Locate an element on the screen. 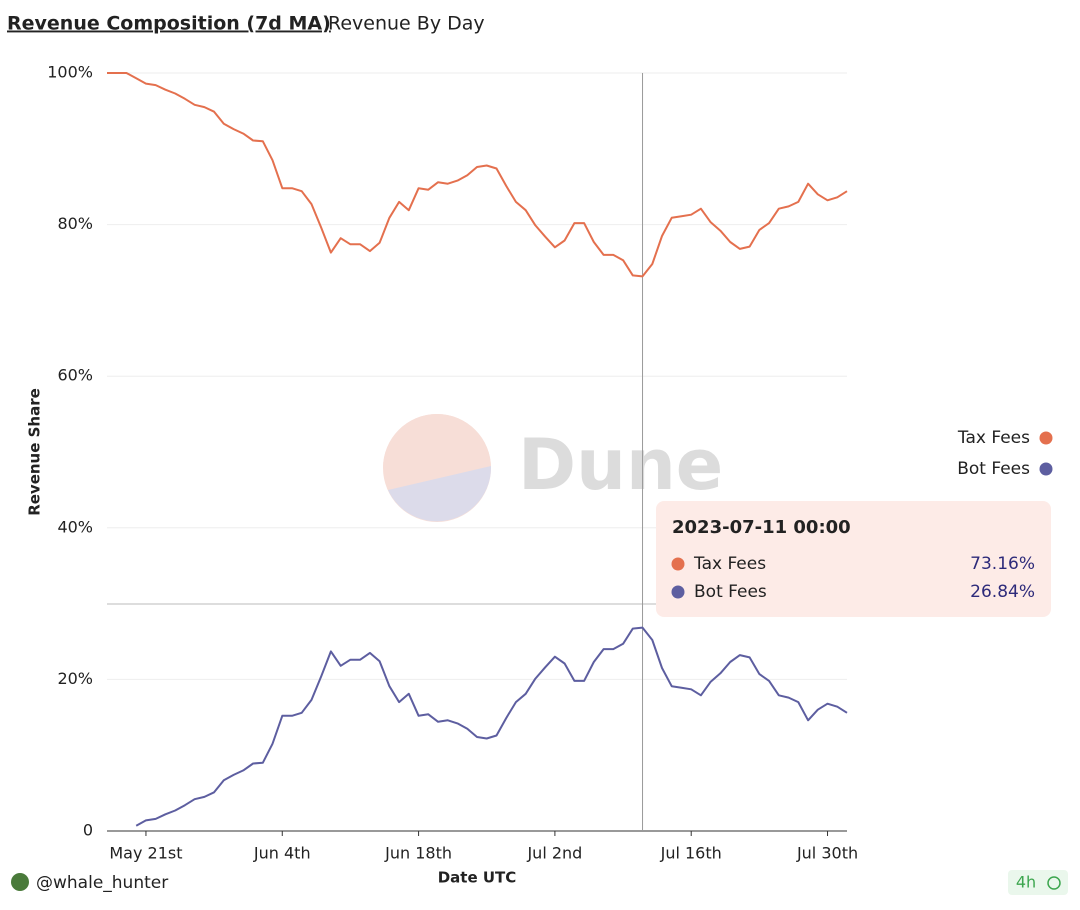 The height and width of the screenshot is (910, 1080). legend-label: Bot Fees is located at coordinates (993, 469).